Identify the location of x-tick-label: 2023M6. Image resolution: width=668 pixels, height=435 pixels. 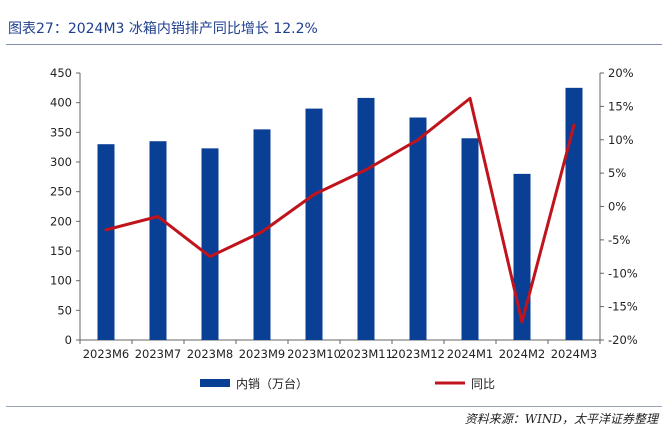
(106, 354).